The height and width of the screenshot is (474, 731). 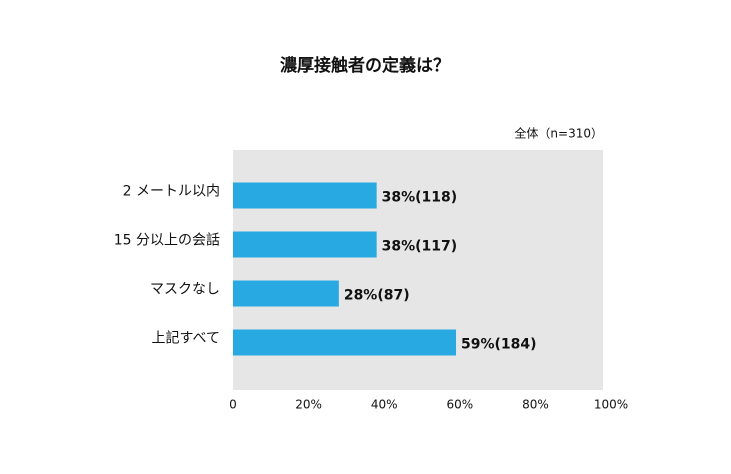 I want to click on x-tick-label: 60%, so click(x=459, y=405).